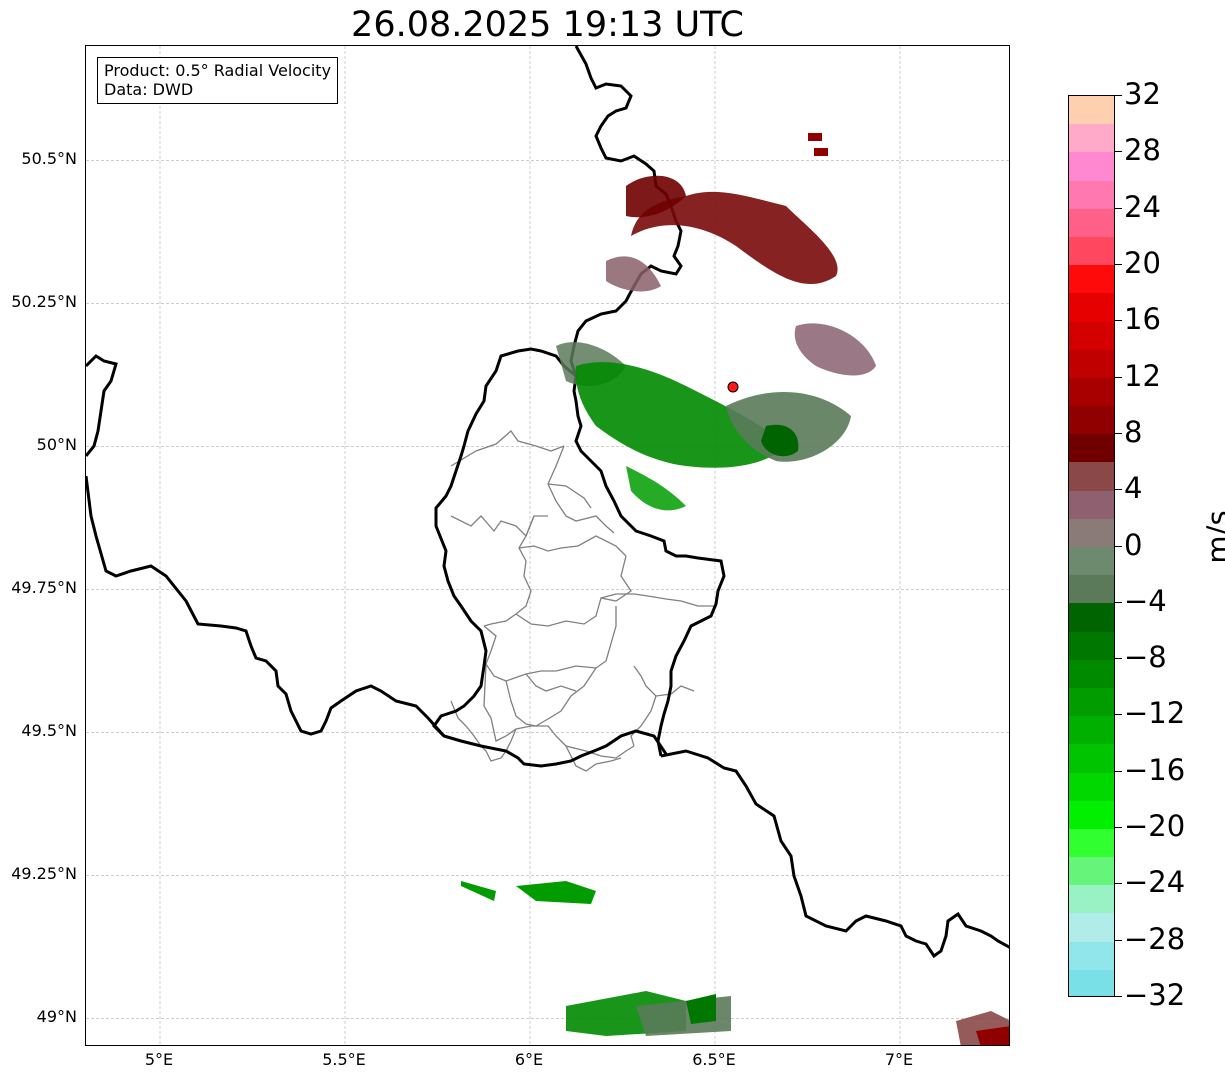 This screenshot has width=1225, height=1081. I want to click on colorbar-tick-label: −24, so click(1155, 882).